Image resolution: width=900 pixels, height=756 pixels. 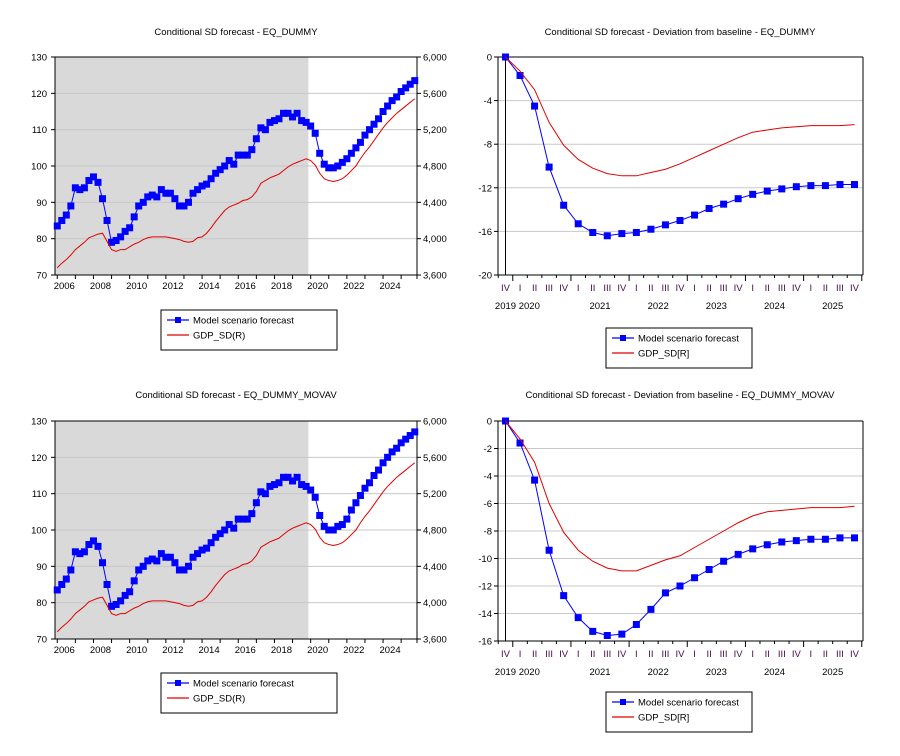 What do you see at coordinates (435, 239) in the screenshot?
I see `y-tick-label-right: 4,000` at bounding box center [435, 239].